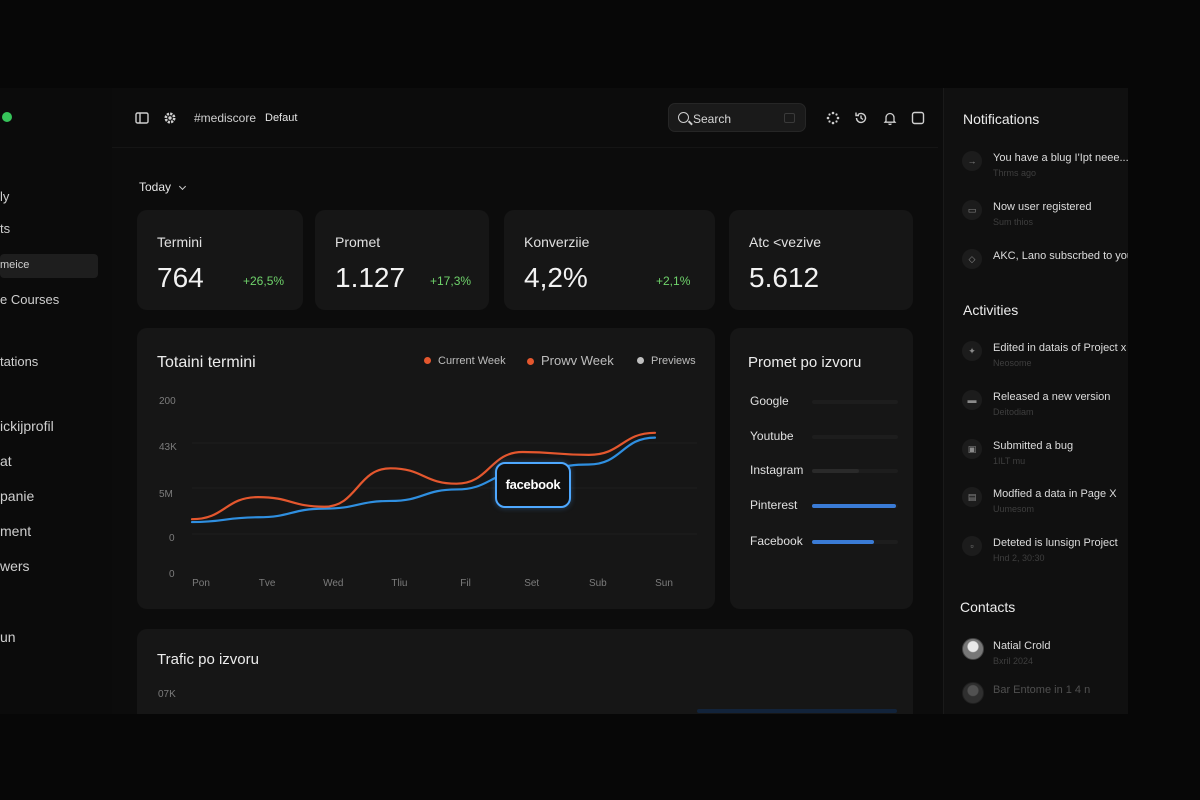 This screenshot has width=1200, height=800. Describe the element at coordinates (451, 281) in the screenshot. I see `kpi-delta: +17,3%` at that location.